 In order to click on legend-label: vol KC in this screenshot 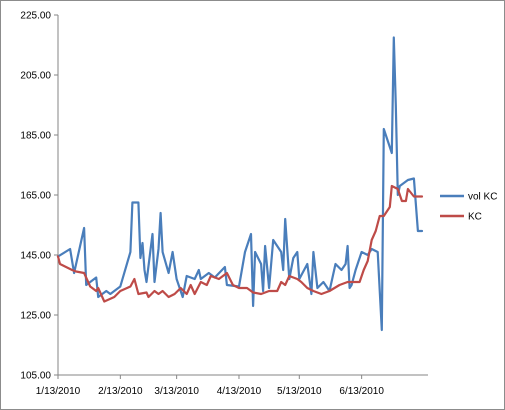, I will do `click(482, 197)`.